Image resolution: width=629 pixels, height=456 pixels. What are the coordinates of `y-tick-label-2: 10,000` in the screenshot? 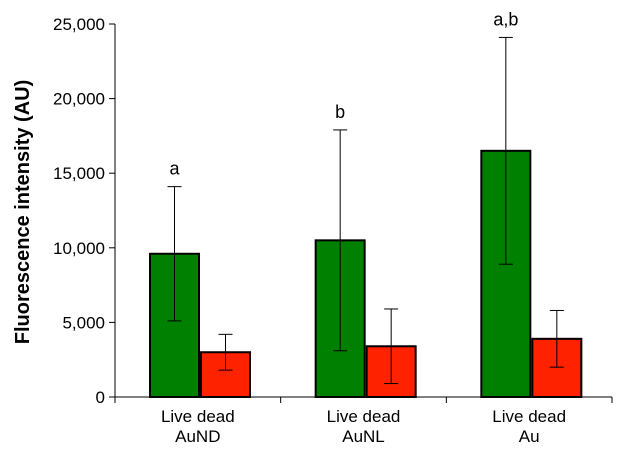 It's located at (79, 248).